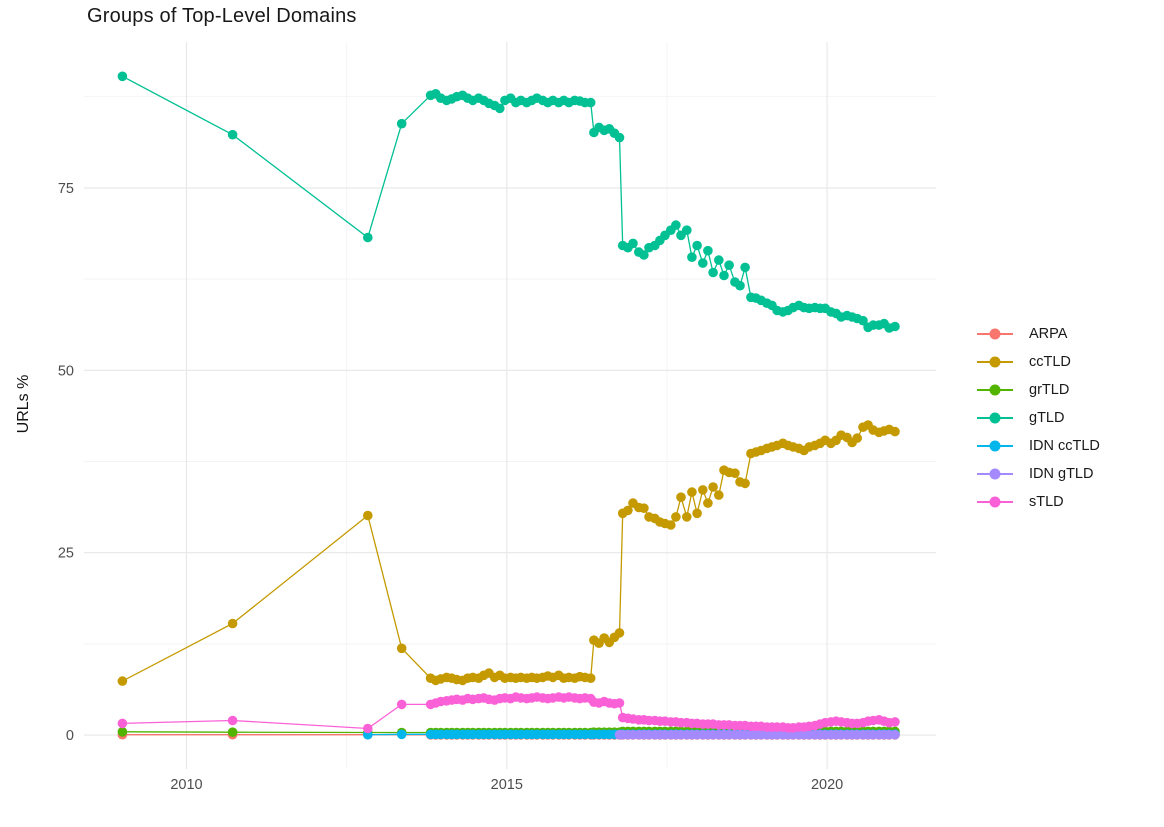 Image resolution: width=1164 pixels, height=827 pixels. What do you see at coordinates (66, 371) in the screenshot?
I see `y-tick-label: 50` at bounding box center [66, 371].